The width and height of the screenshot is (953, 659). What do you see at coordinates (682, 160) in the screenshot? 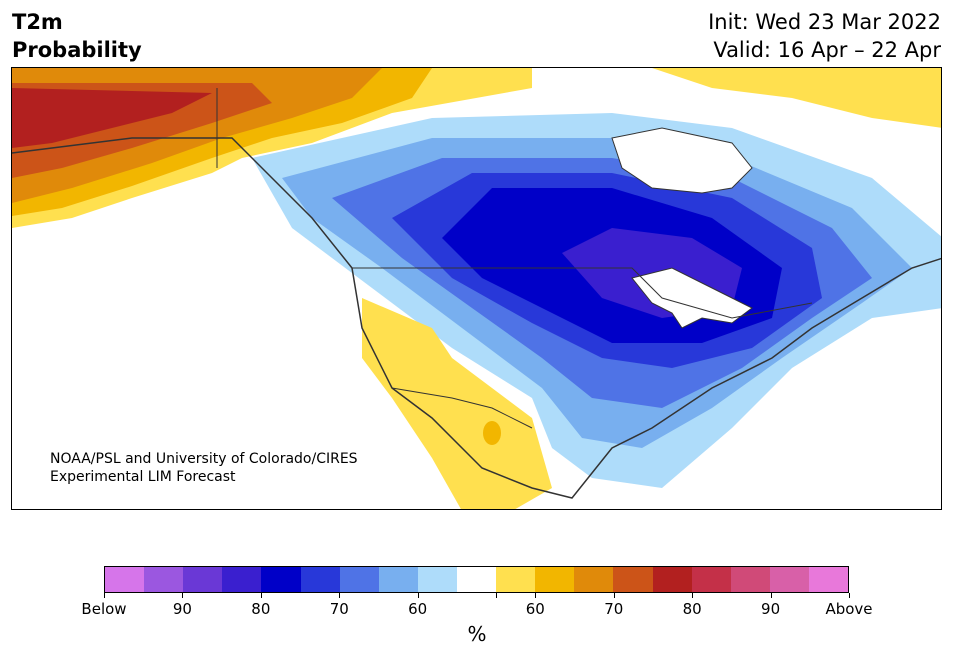
I see `hudson-bay` at bounding box center [682, 160].